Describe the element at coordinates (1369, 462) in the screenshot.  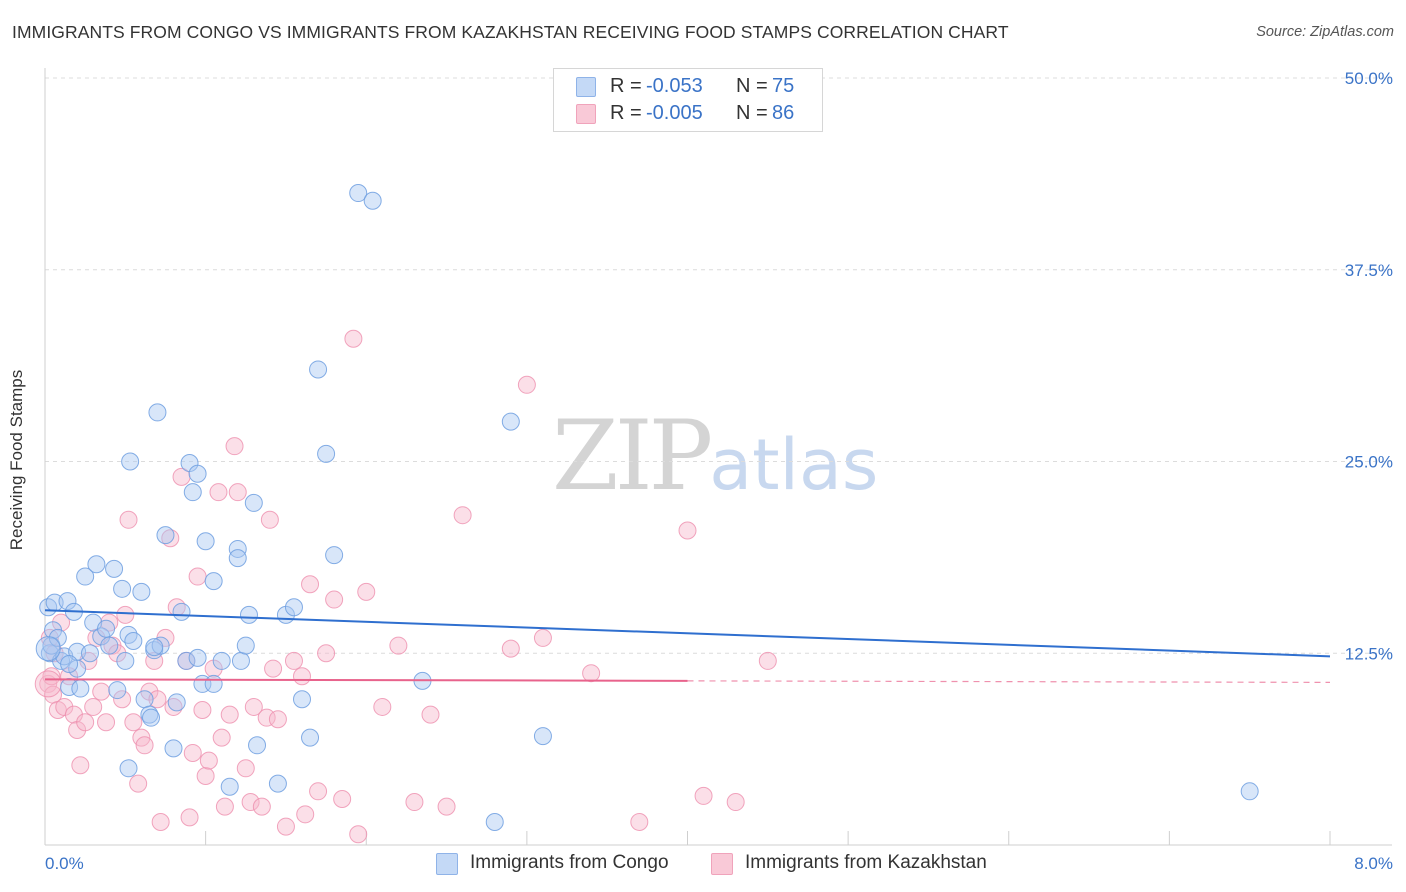
I see `y-tick-label: 25.0%` at that location.